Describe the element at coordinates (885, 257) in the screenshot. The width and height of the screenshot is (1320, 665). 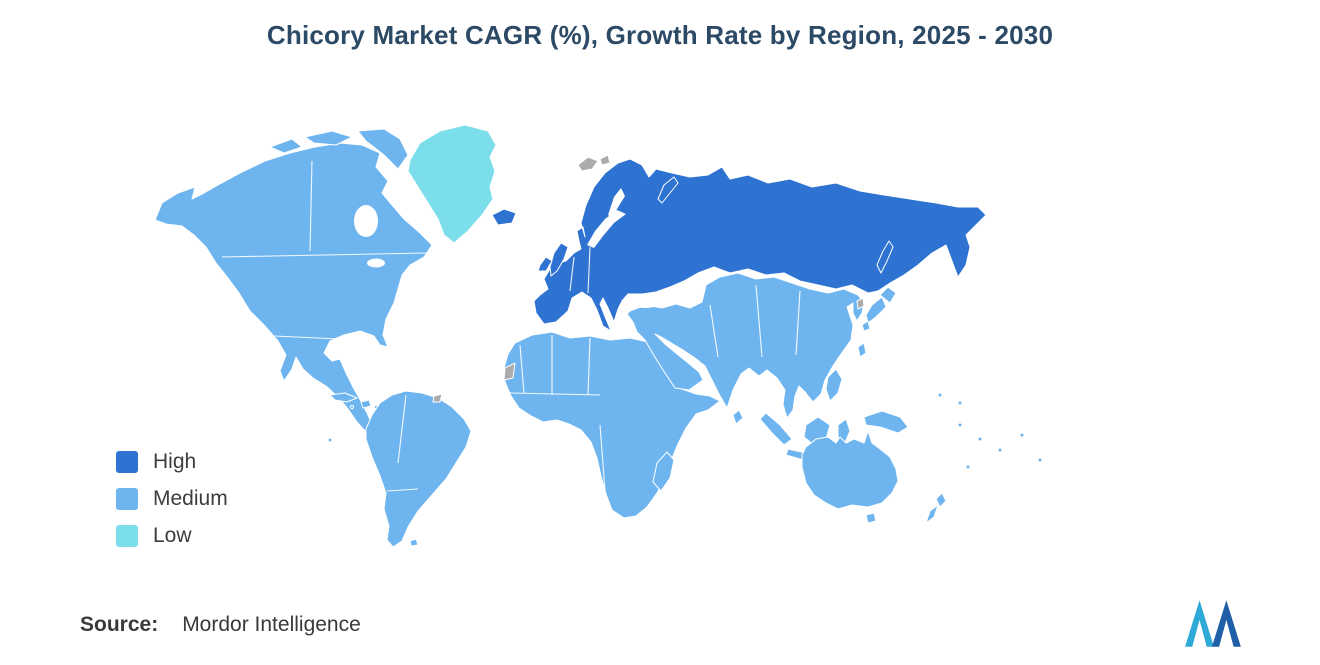
I see `region-sakhalin` at that location.